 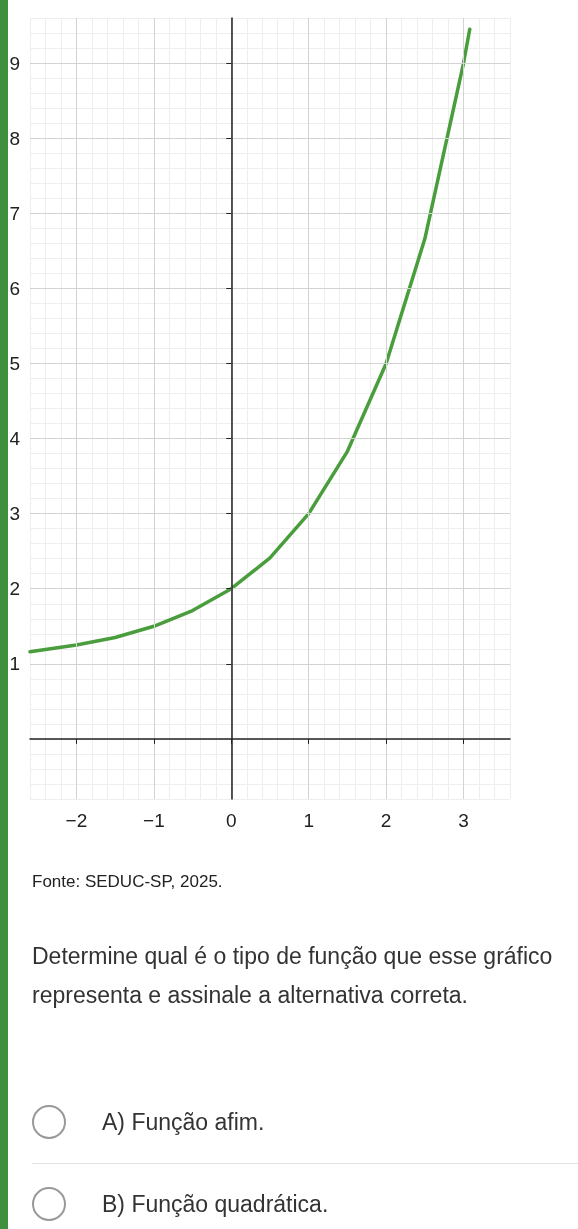 What do you see at coordinates (15, 439) in the screenshot?
I see `y-tick-label: 4` at bounding box center [15, 439].